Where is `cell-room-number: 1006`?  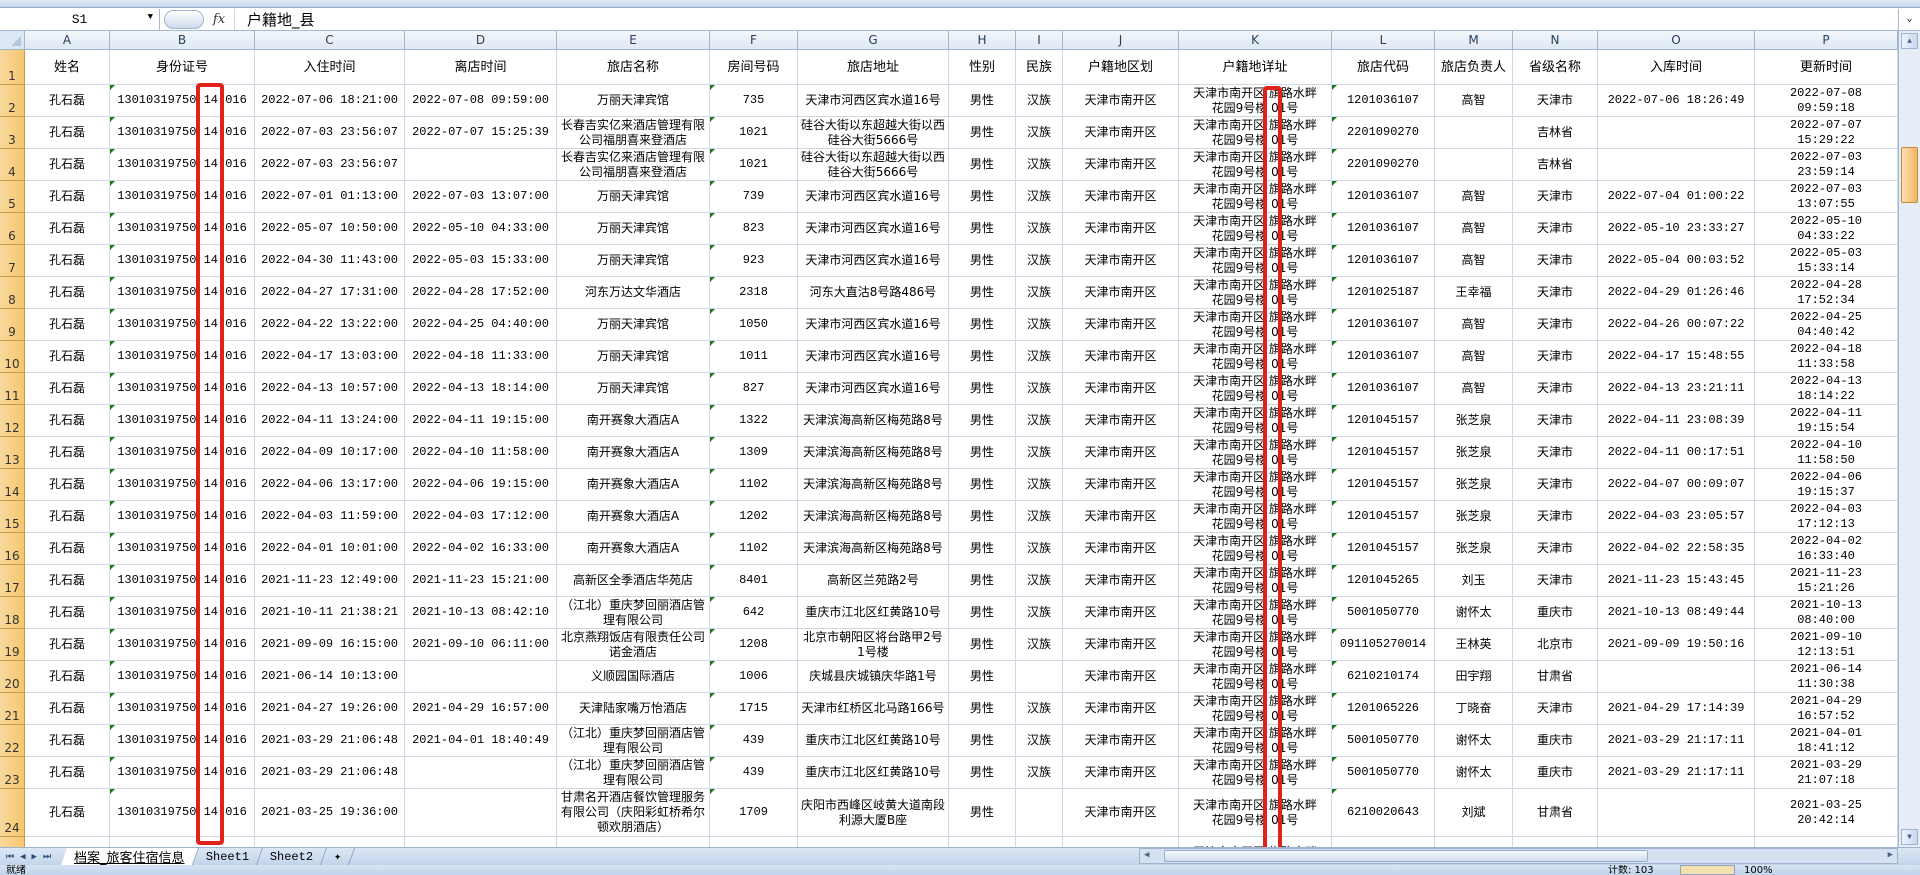 cell-room-number: 1006 is located at coordinates (754, 676).